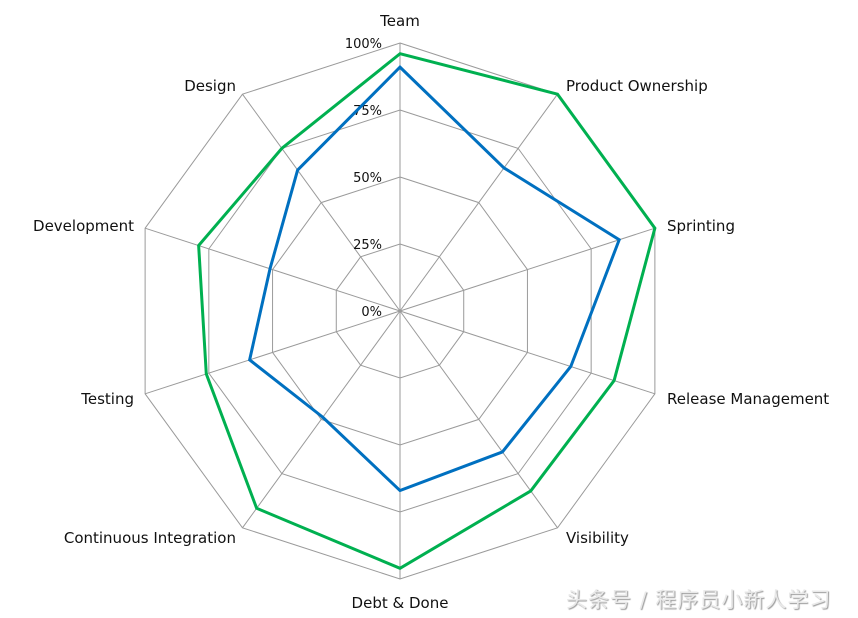 The height and width of the screenshot is (618, 858). What do you see at coordinates (699, 600) in the screenshot?
I see `watermark: 头条号 / 程序员小新人学习` at bounding box center [699, 600].